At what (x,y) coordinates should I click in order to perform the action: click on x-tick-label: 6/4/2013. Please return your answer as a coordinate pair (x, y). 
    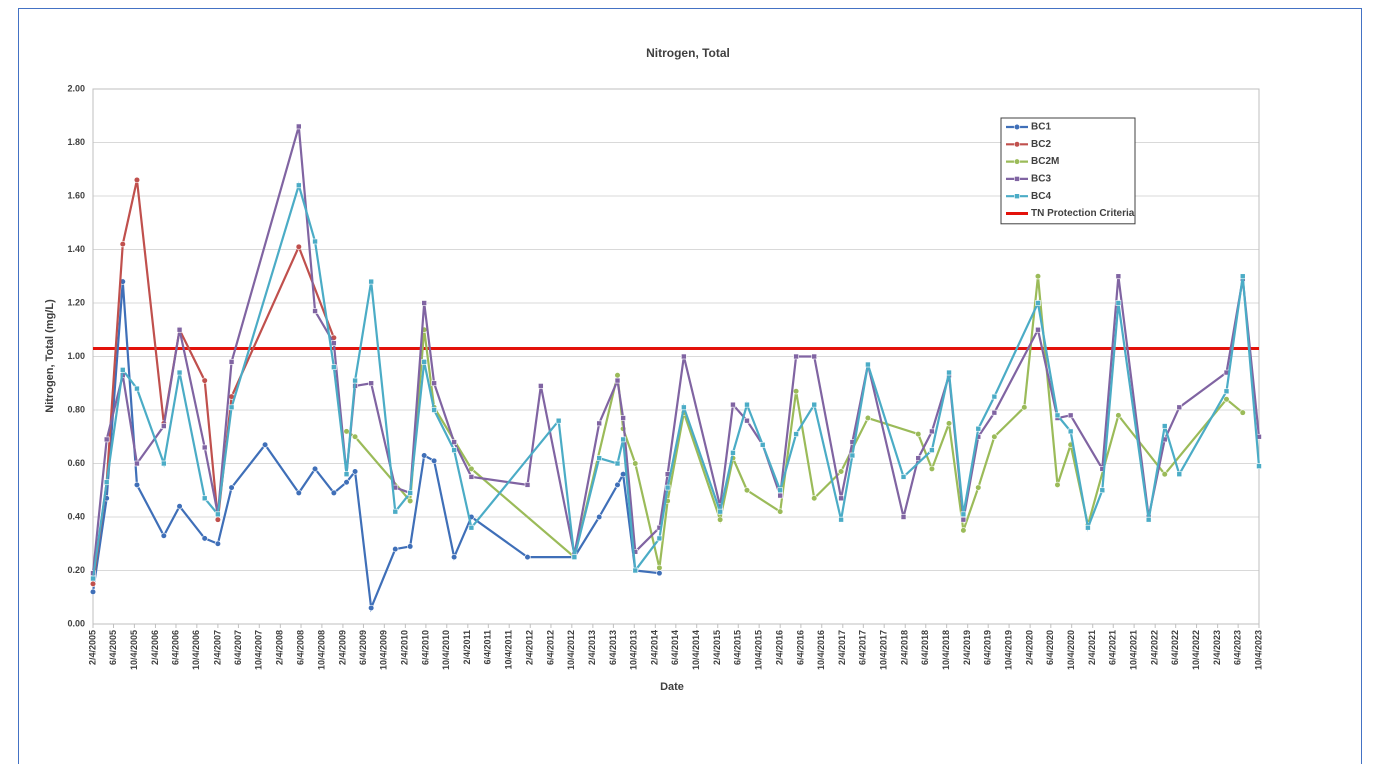
    Looking at the image, I should click on (613, 647).